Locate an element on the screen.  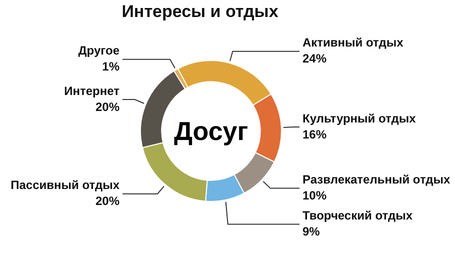
data-label: 24% is located at coordinates (314, 59).